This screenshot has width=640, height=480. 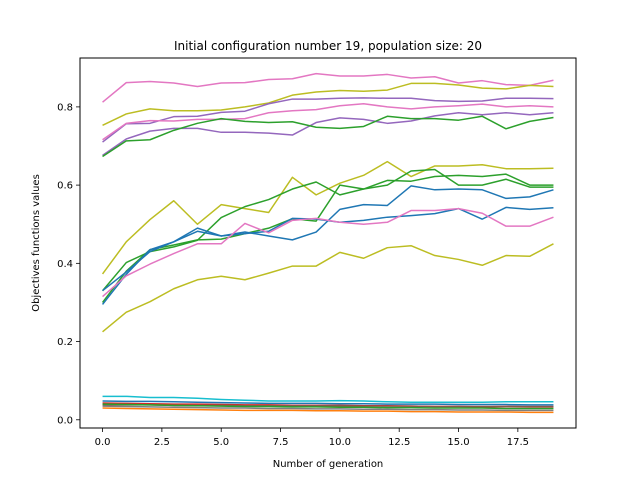 I want to click on y-tick-label: 0.4, so click(x=65, y=264).